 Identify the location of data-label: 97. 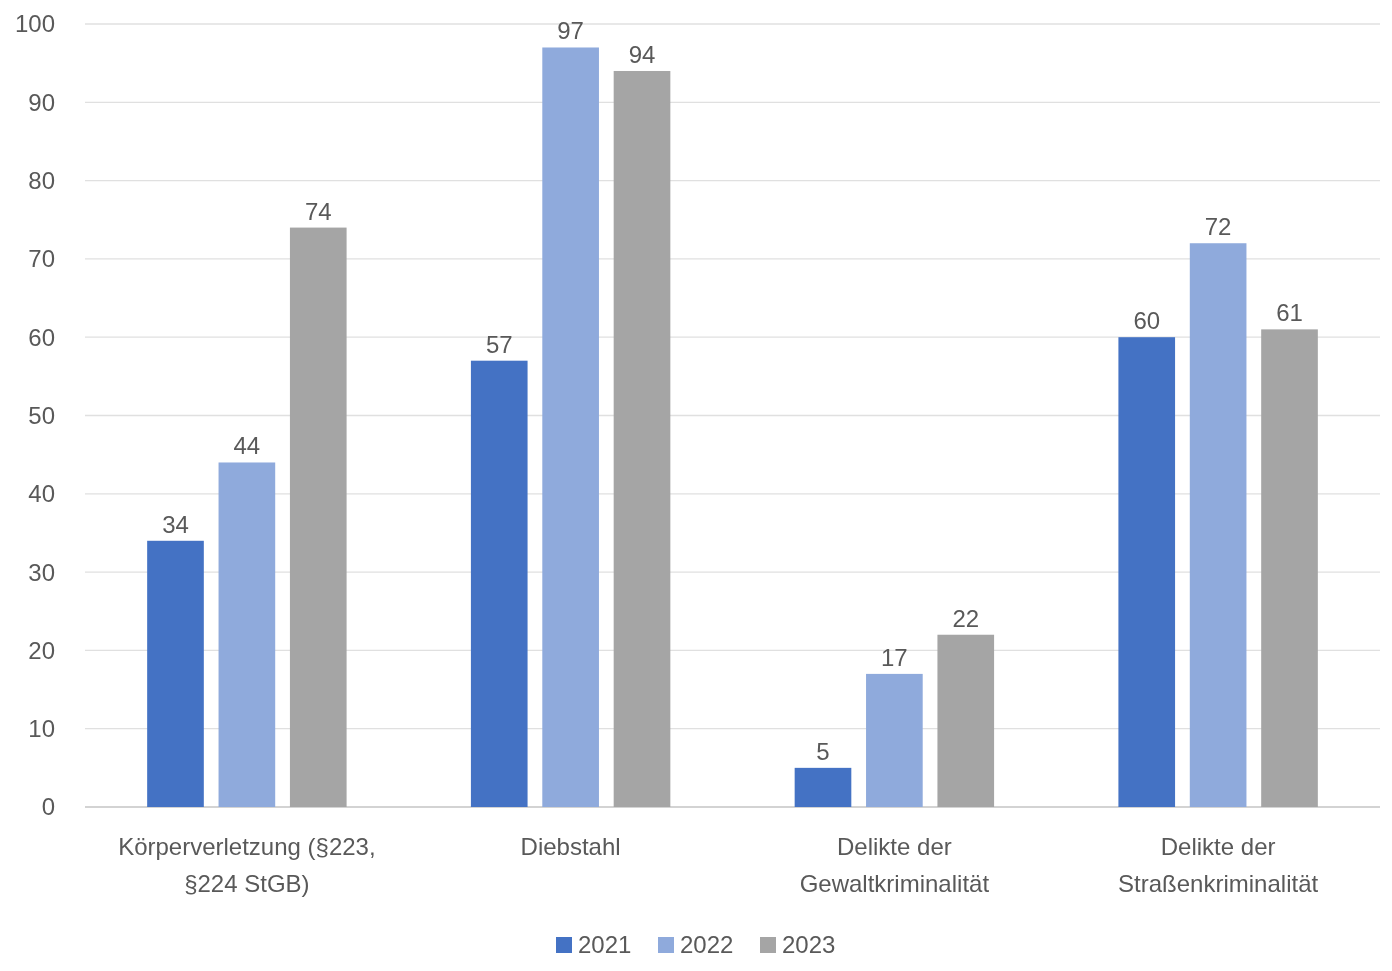
(570, 31).